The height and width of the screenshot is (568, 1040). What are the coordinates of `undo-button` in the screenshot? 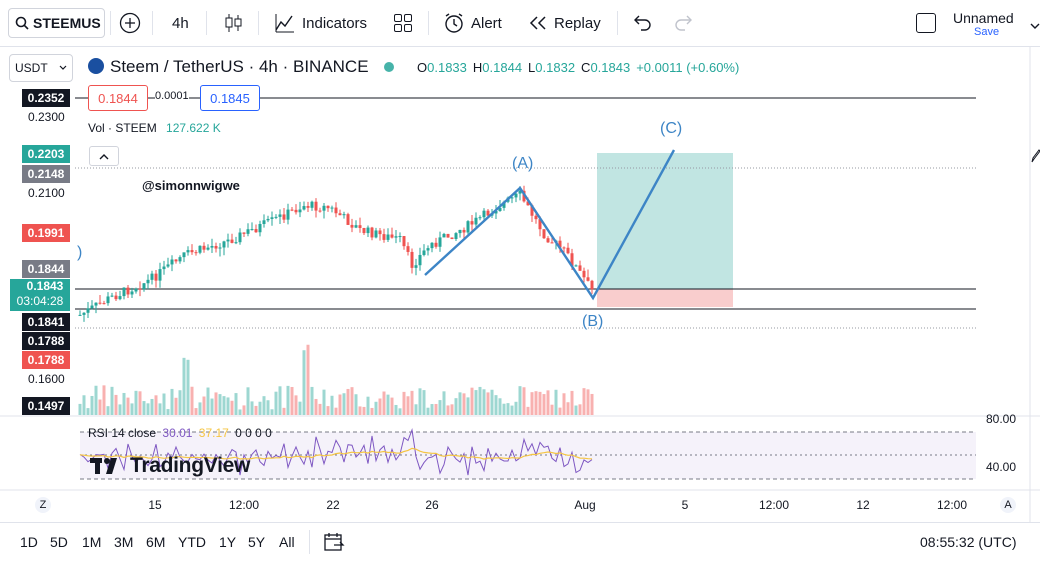 It's located at (642, 23).